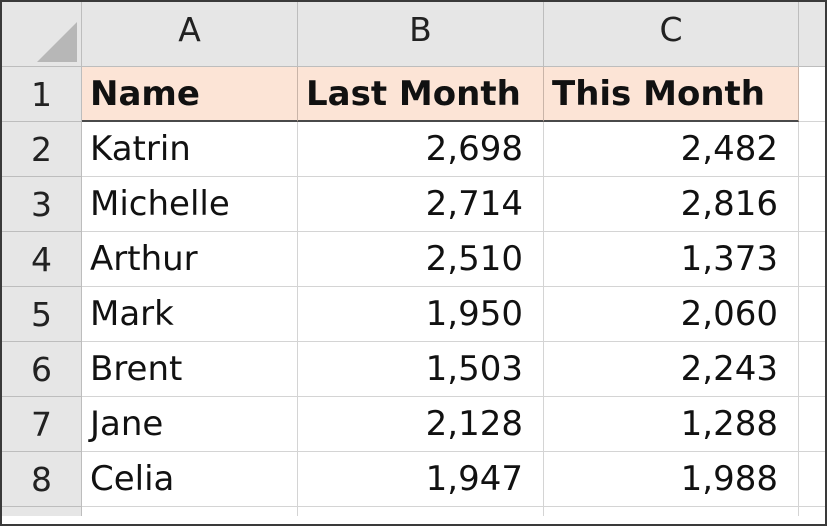 The image size is (827, 526). Describe the element at coordinates (42, 204) in the screenshot. I see `row-header-3: 3` at that location.